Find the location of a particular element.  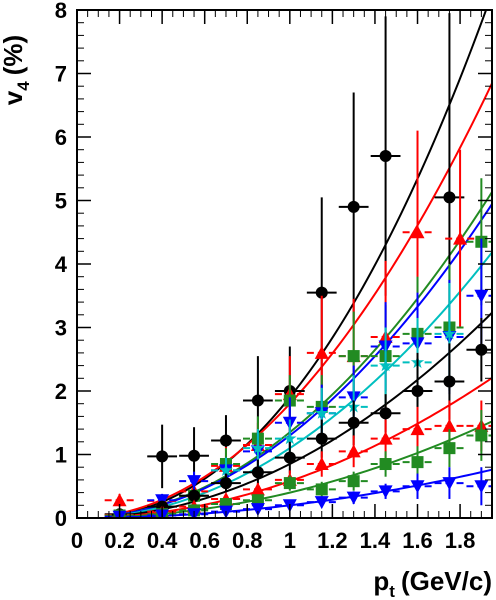

x-tick-label-7: 1.4 is located at coordinates (375, 540).